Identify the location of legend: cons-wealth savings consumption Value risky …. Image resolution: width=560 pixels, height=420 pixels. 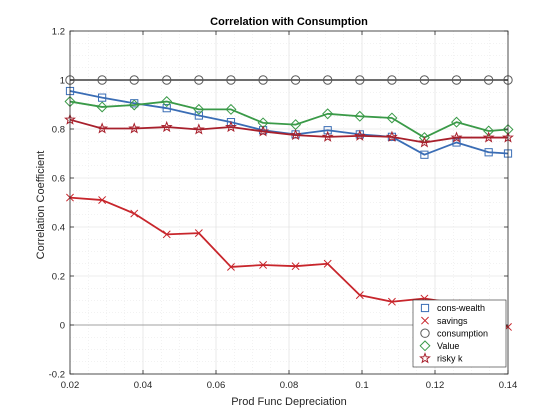
(459, 333).